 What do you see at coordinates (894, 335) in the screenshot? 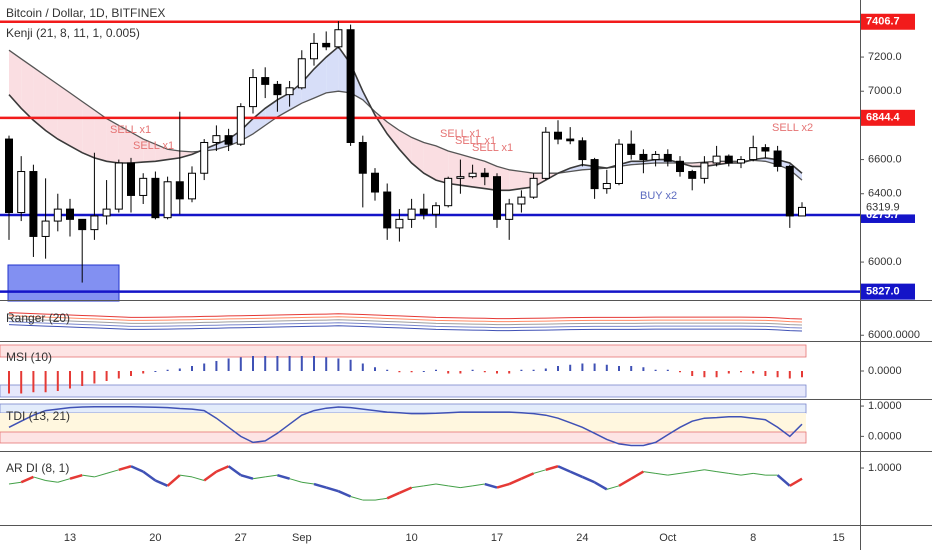
I see `y-tick-label: 6000.0000` at bounding box center [894, 335].